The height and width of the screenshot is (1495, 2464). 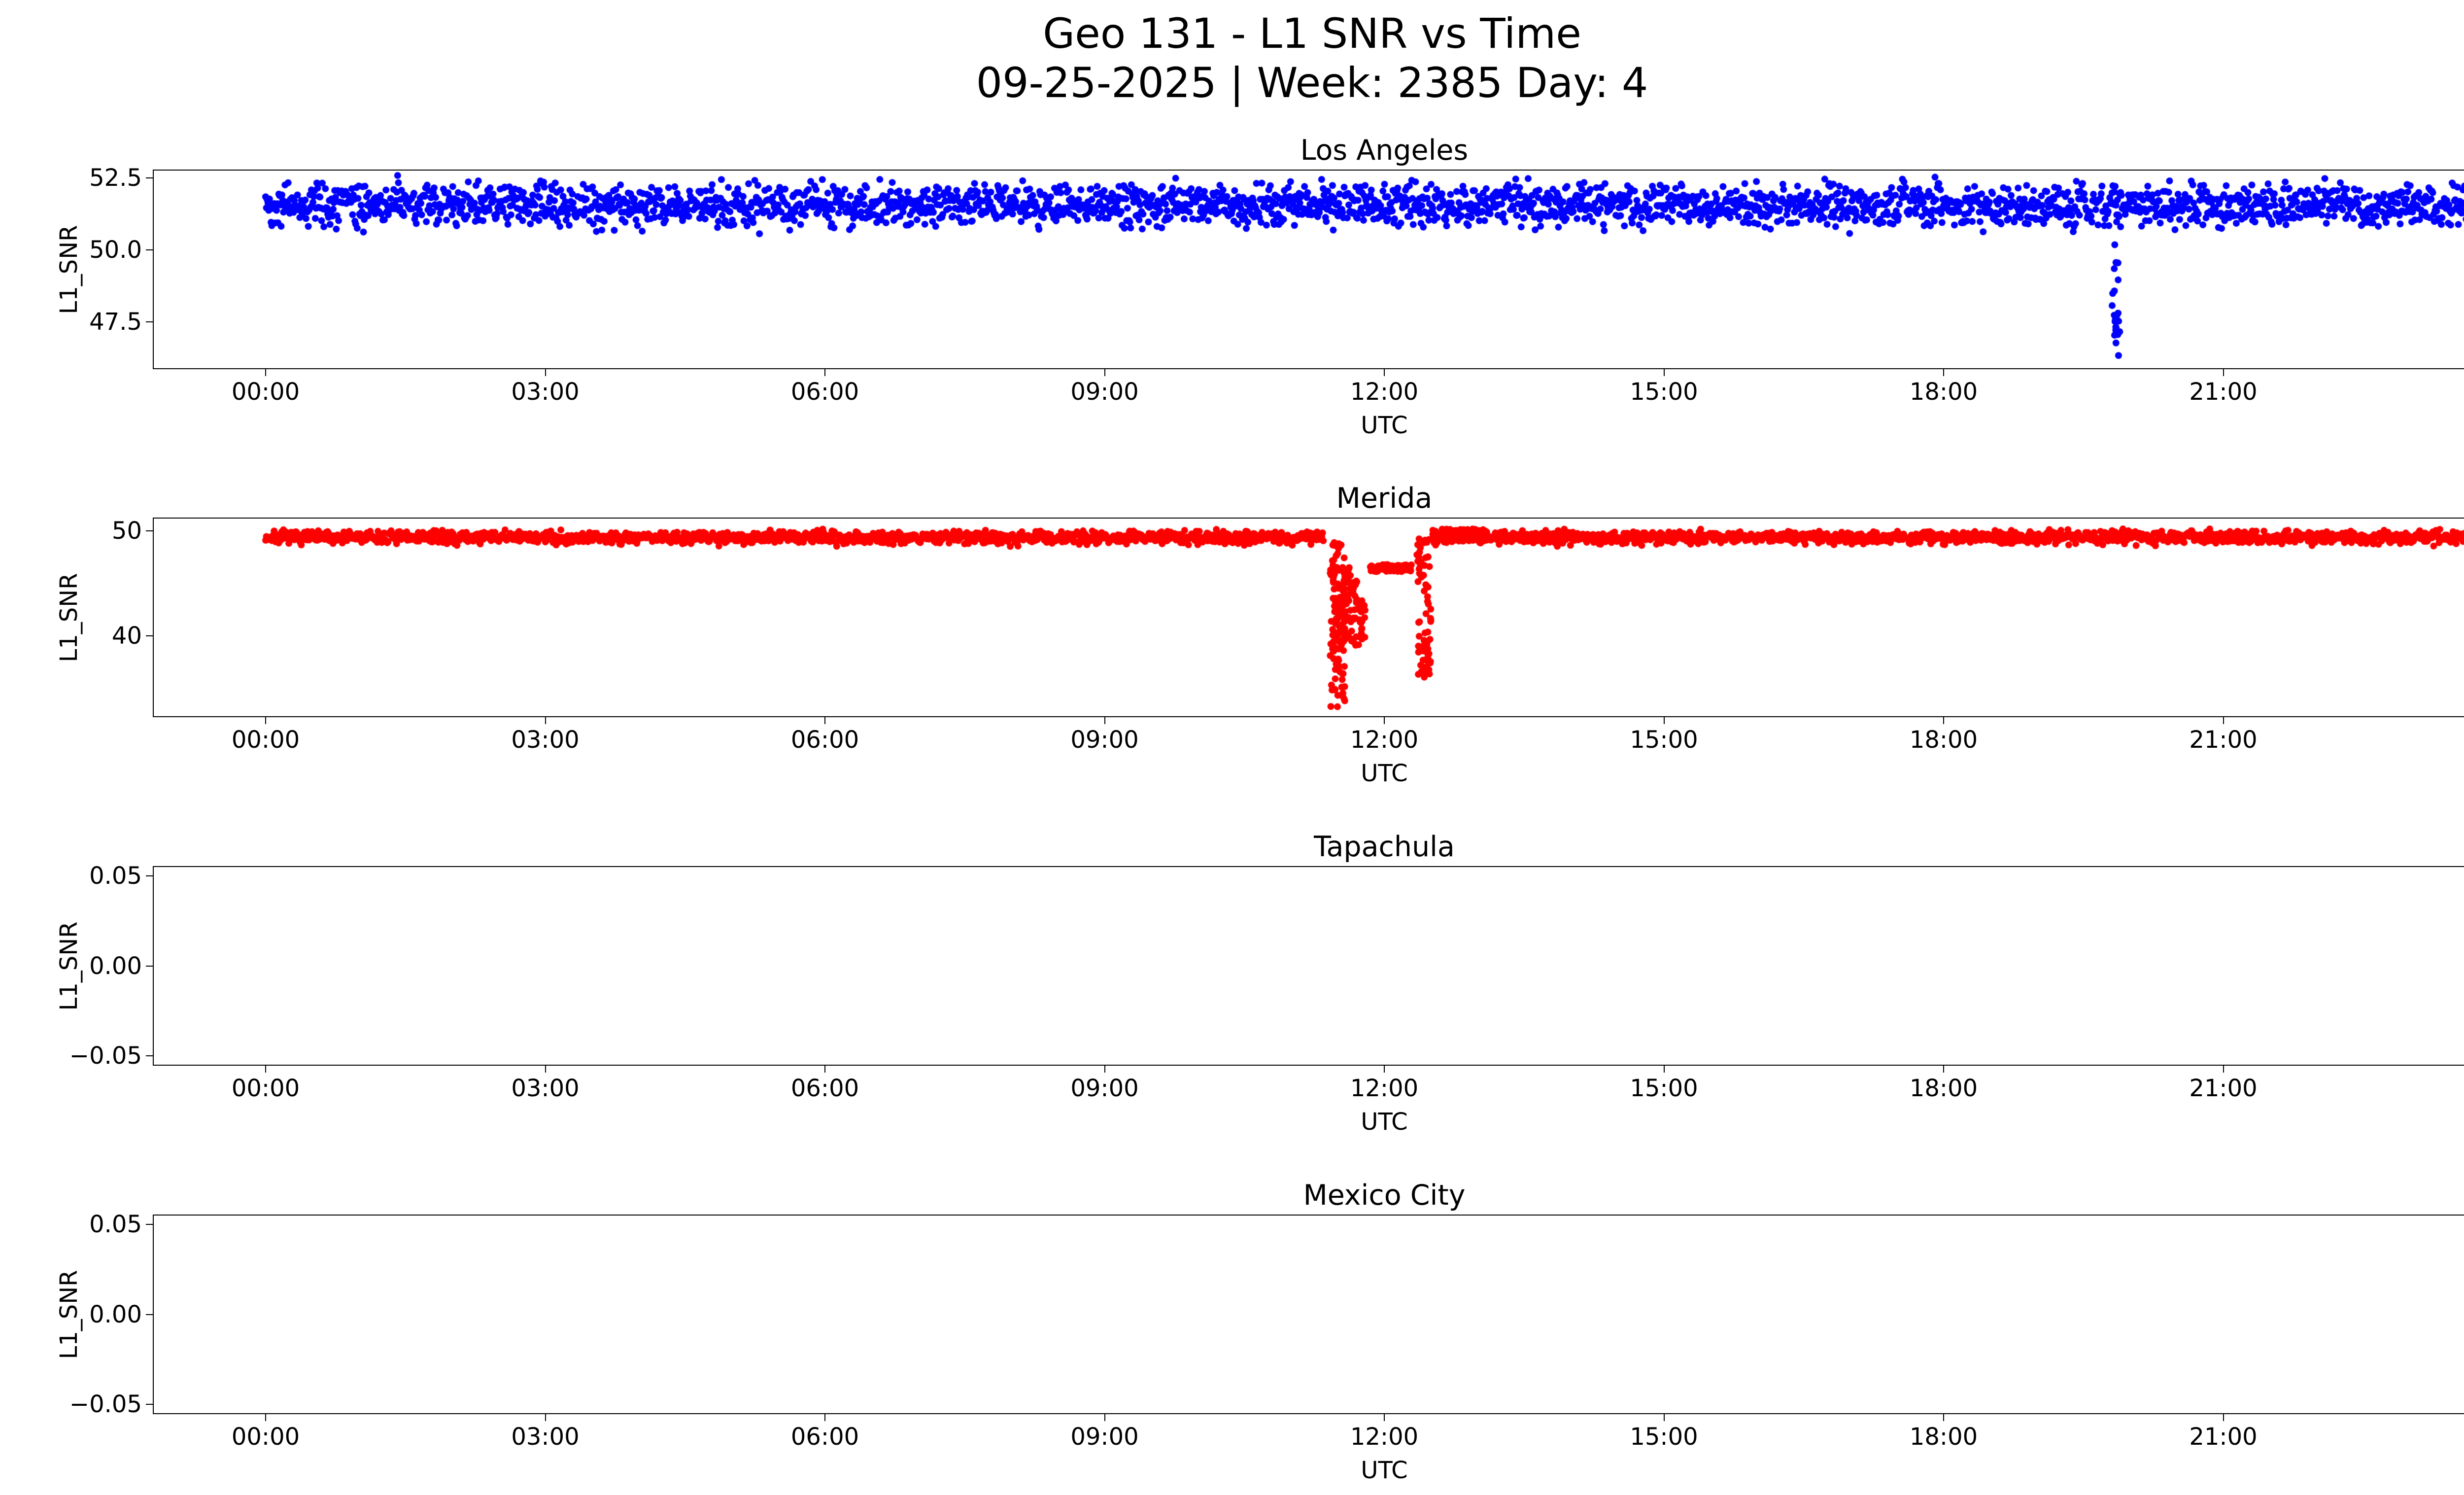 What do you see at coordinates (1384, 1195) in the screenshot?
I see `subplot-title: Mexico City` at bounding box center [1384, 1195].